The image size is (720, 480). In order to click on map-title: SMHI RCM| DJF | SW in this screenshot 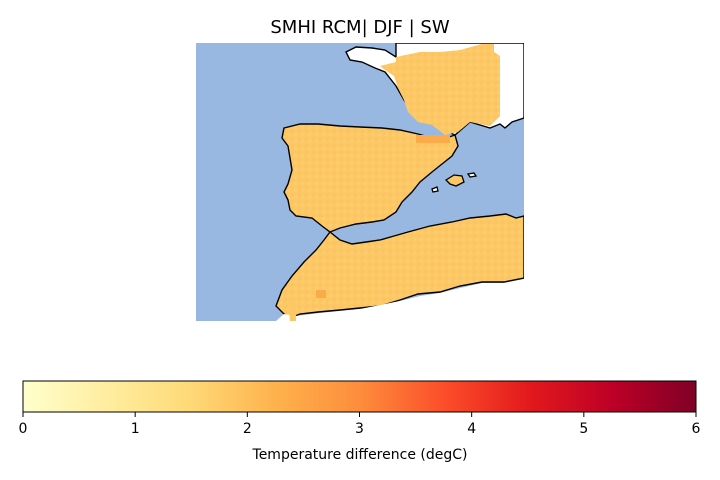, I will do `click(359, 27)`.